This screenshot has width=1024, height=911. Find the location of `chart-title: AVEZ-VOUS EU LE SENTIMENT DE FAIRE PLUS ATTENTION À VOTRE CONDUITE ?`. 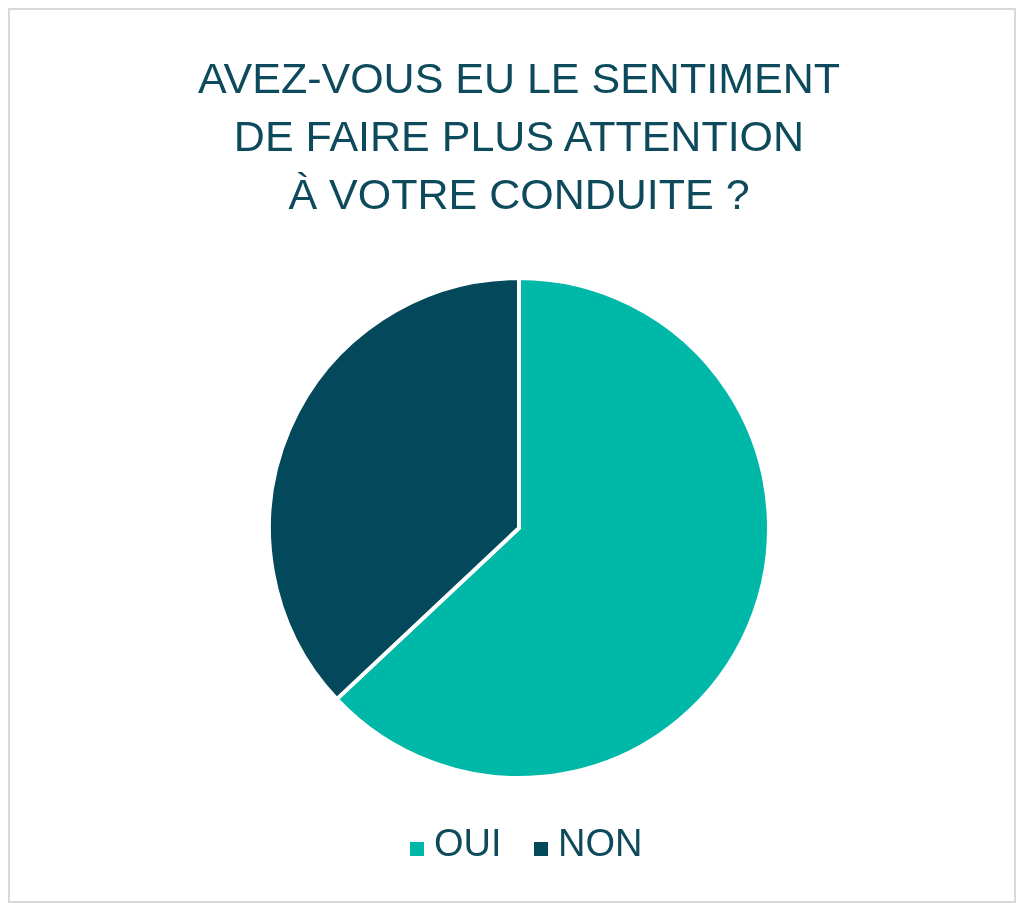

chart-title: AVEZ-VOUS EU LE SENTIMENT DE FAIRE PLUS ATTENTION À VOTRE CONDUITE ? is located at coordinates (519, 136).